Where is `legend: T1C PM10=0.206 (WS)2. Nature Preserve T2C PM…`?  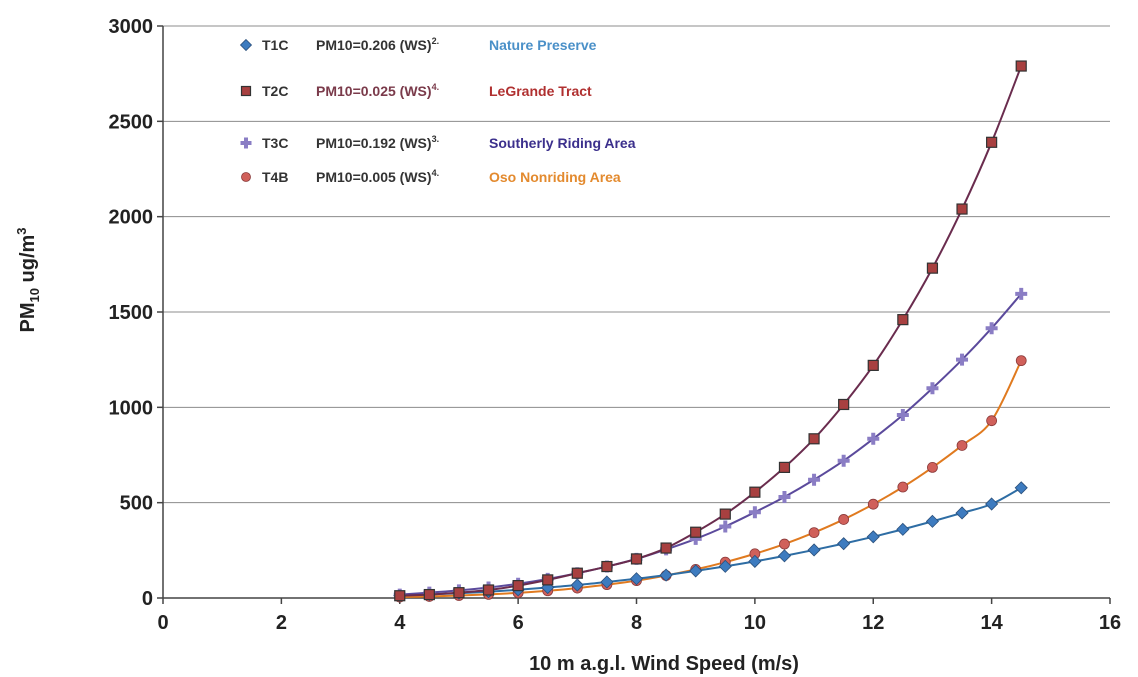 legend: T1C PM10=0.206 (WS)2. Nature Preserve T2C PM… is located at coordinates (437, 110).